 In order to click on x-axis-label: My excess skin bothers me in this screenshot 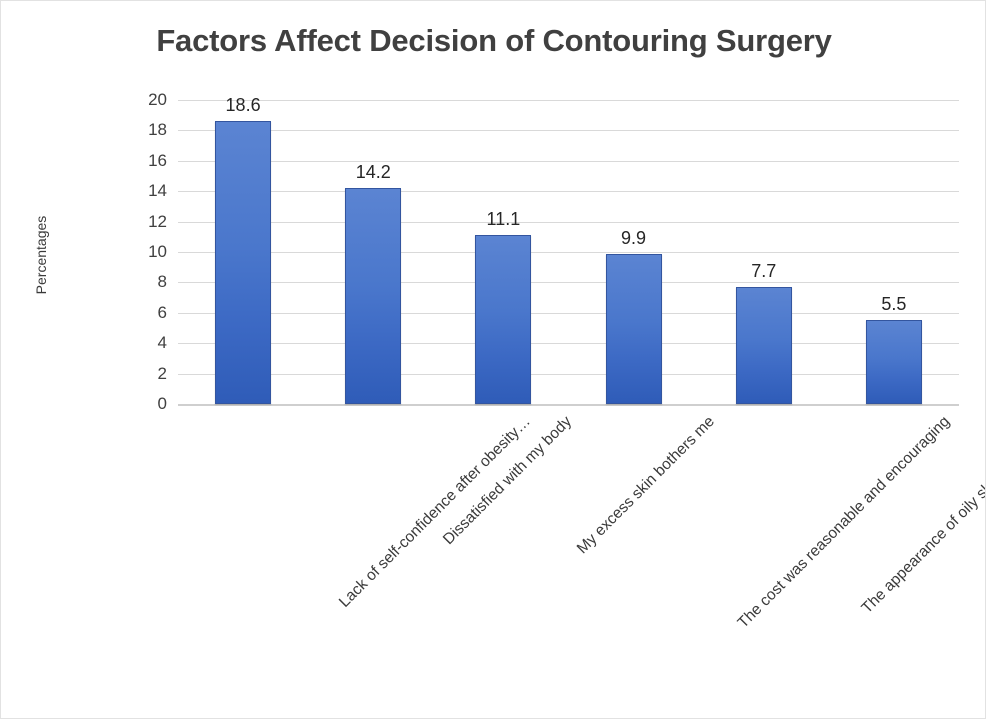, I will do `click(645, 485)`.